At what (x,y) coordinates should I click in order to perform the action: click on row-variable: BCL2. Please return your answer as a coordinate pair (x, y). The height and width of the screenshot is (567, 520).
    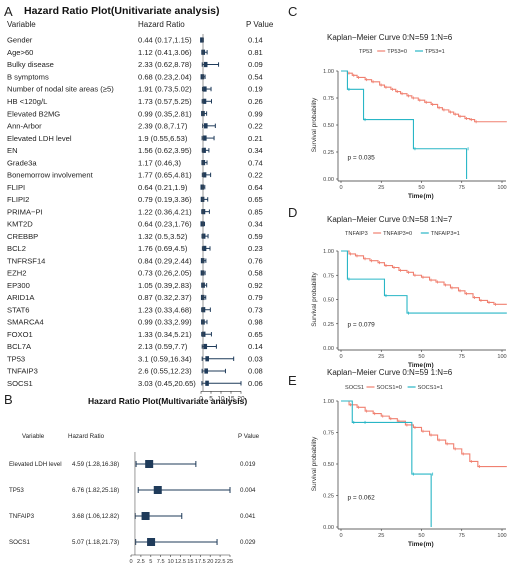
    Looking at the image, I should click on (16, 248).